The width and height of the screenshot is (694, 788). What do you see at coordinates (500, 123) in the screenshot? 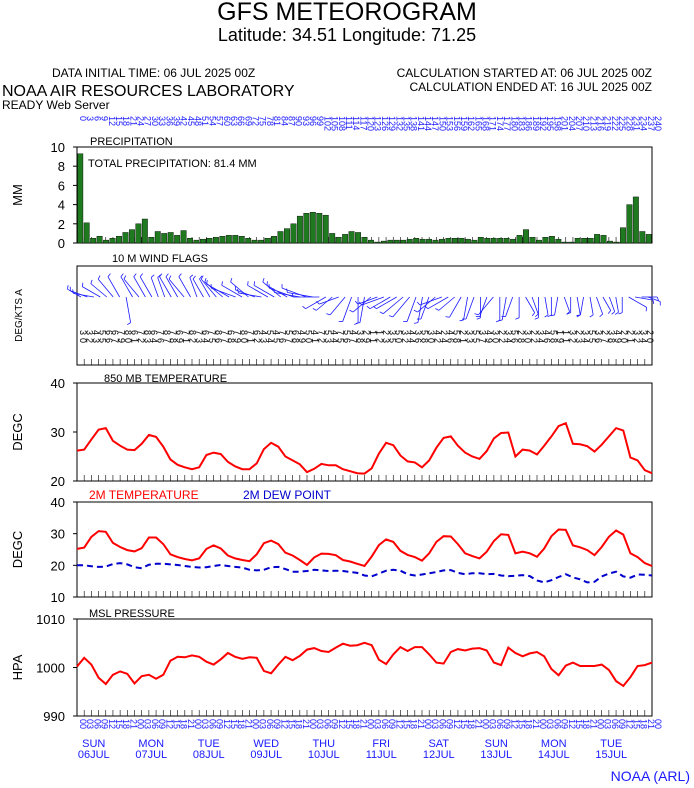
I see `top-hour-label: 174` at bounding box center [500, 123].